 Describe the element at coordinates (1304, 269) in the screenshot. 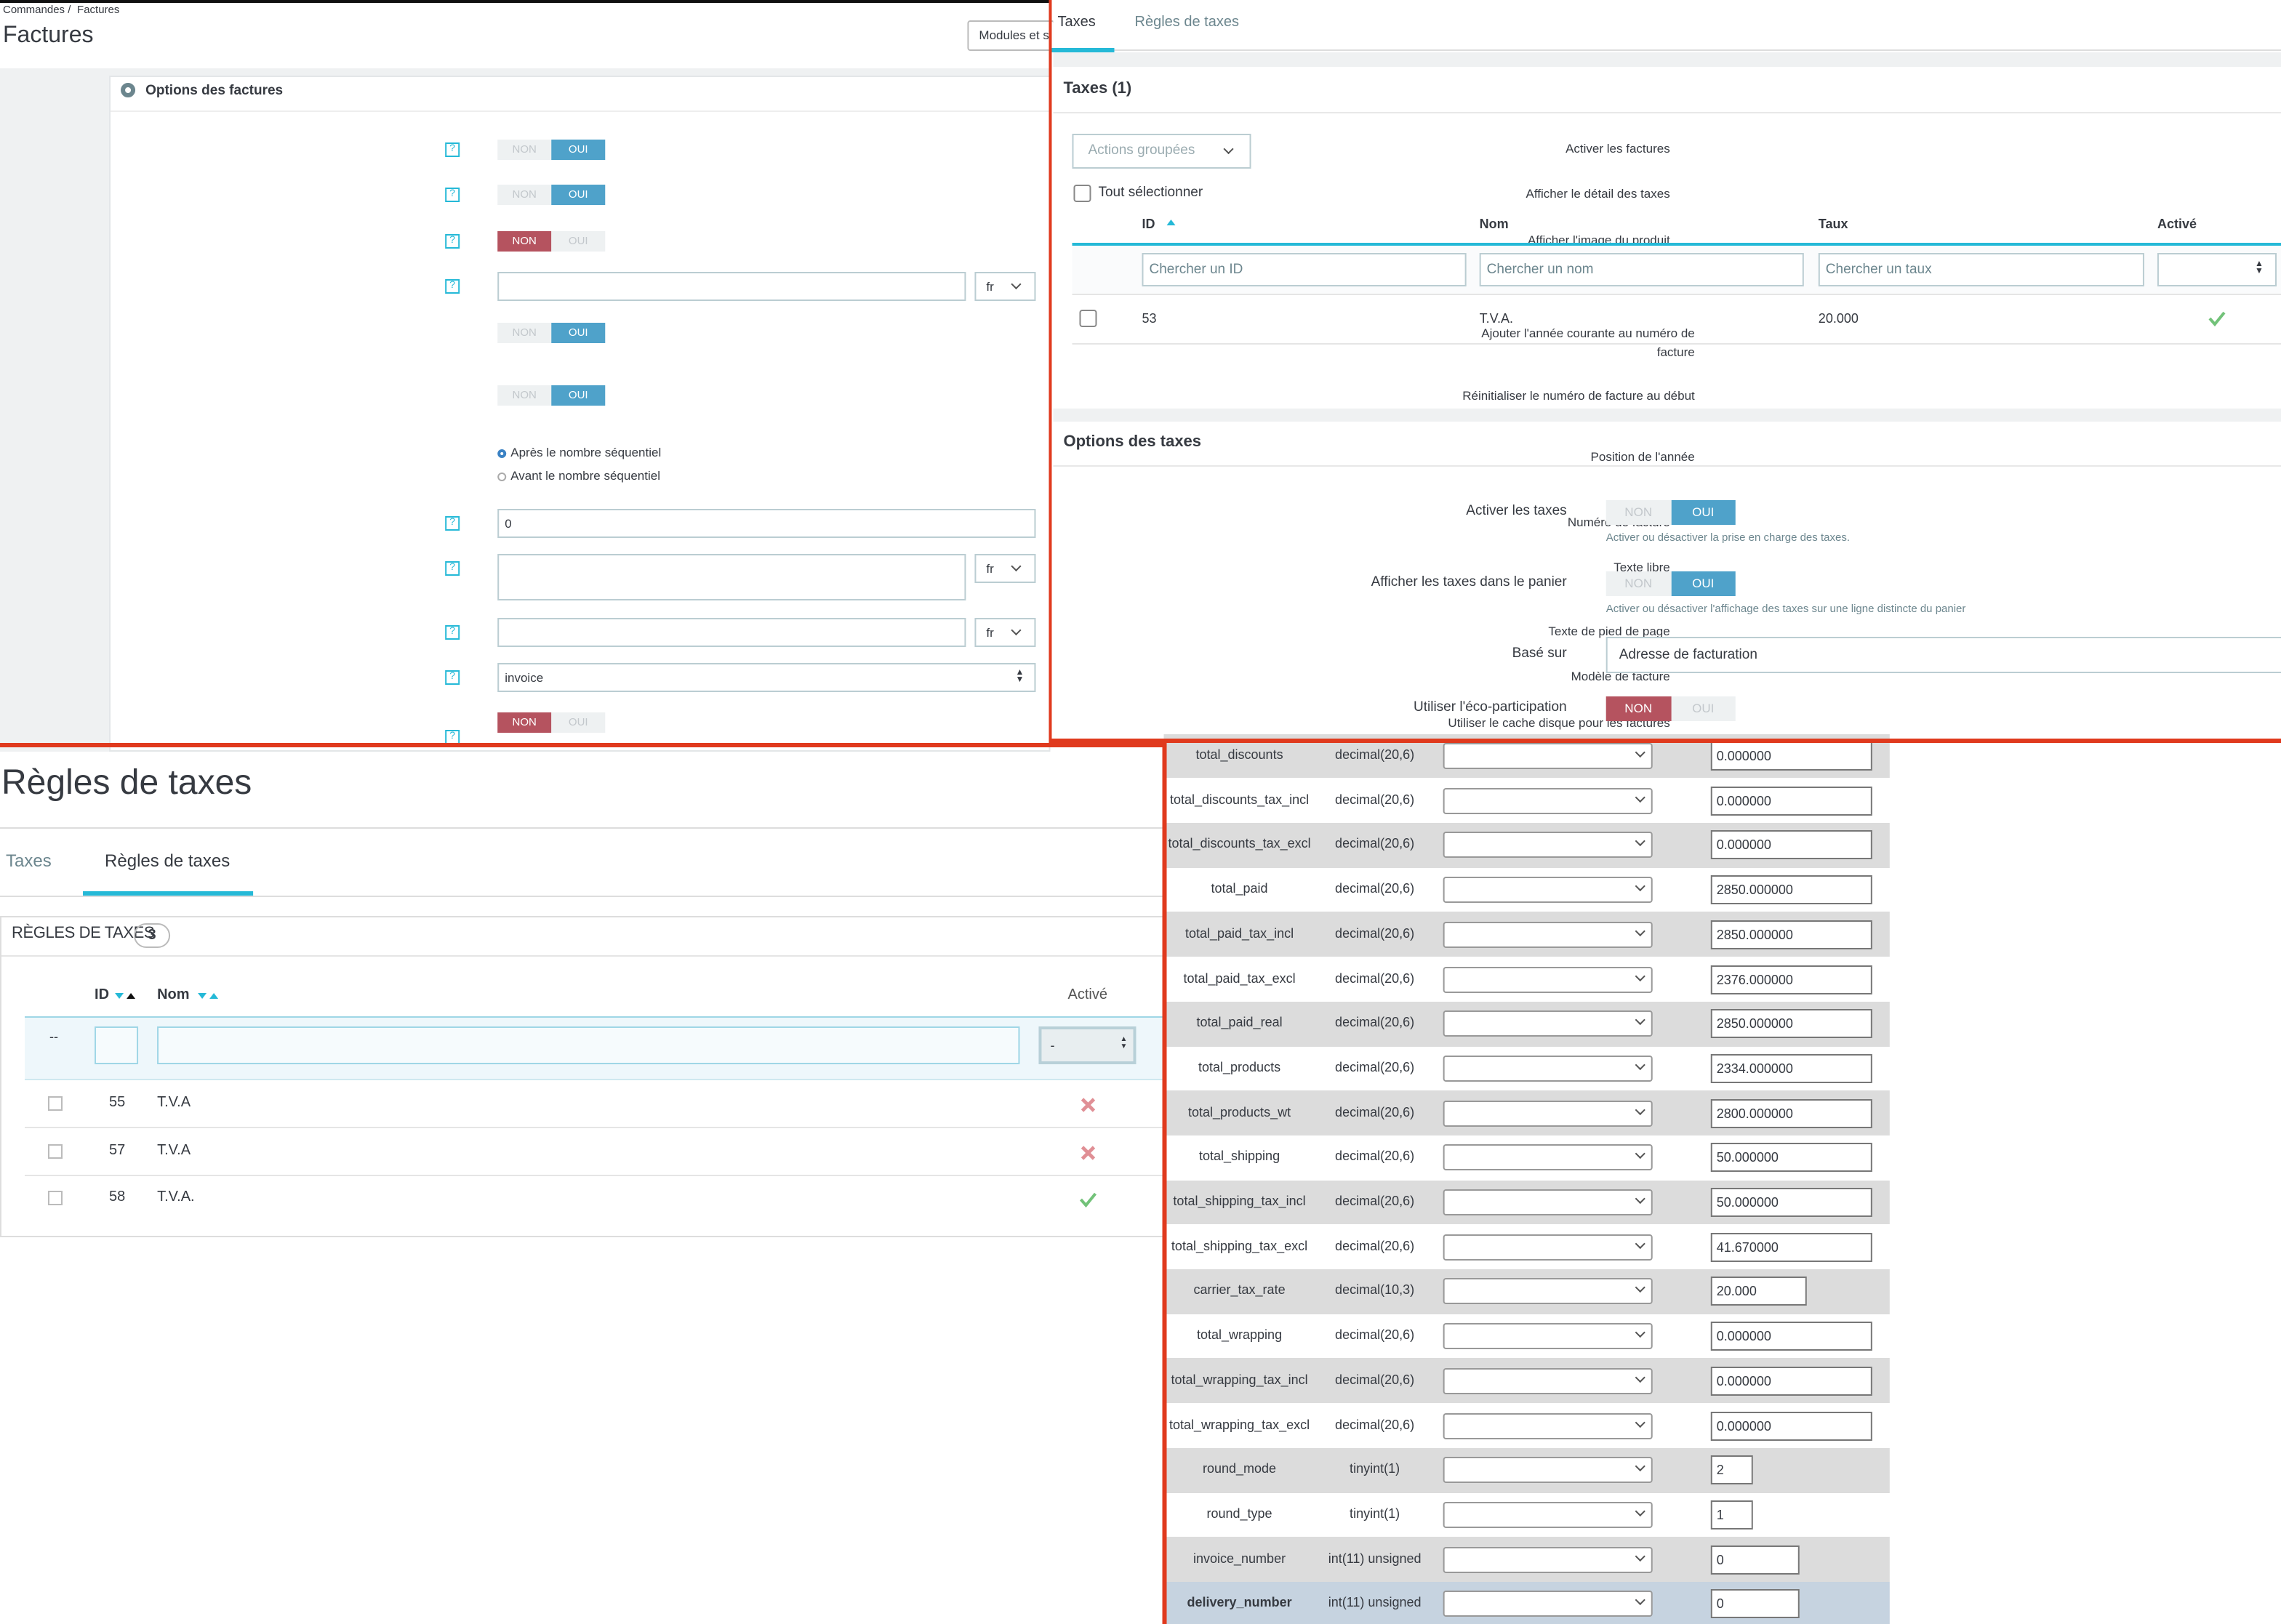

I see `filter-input: Chercher un ID` at that location.